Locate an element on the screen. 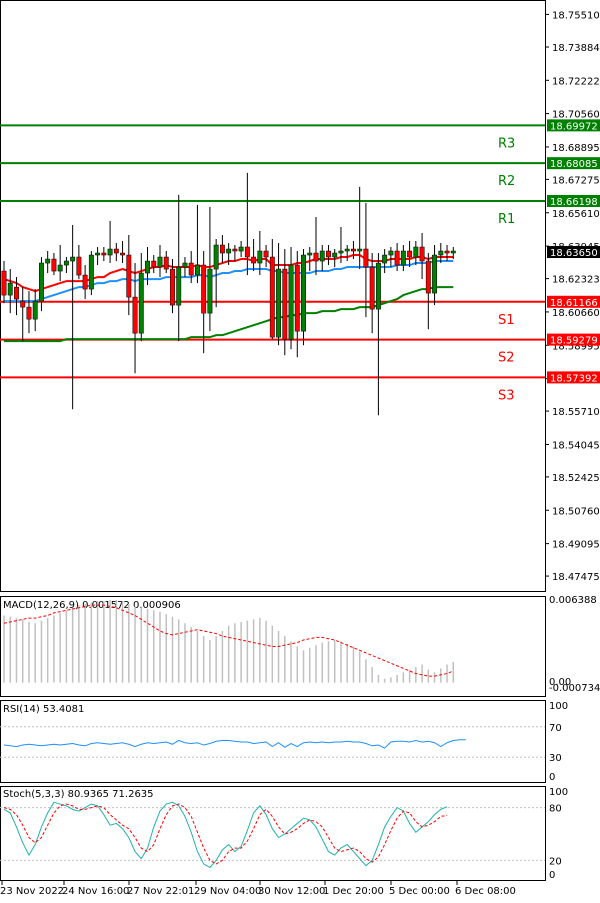 The height and width of the screenshot is (903, 600). price-tick-label: 18.47475 is located at coordinates (576, 577).